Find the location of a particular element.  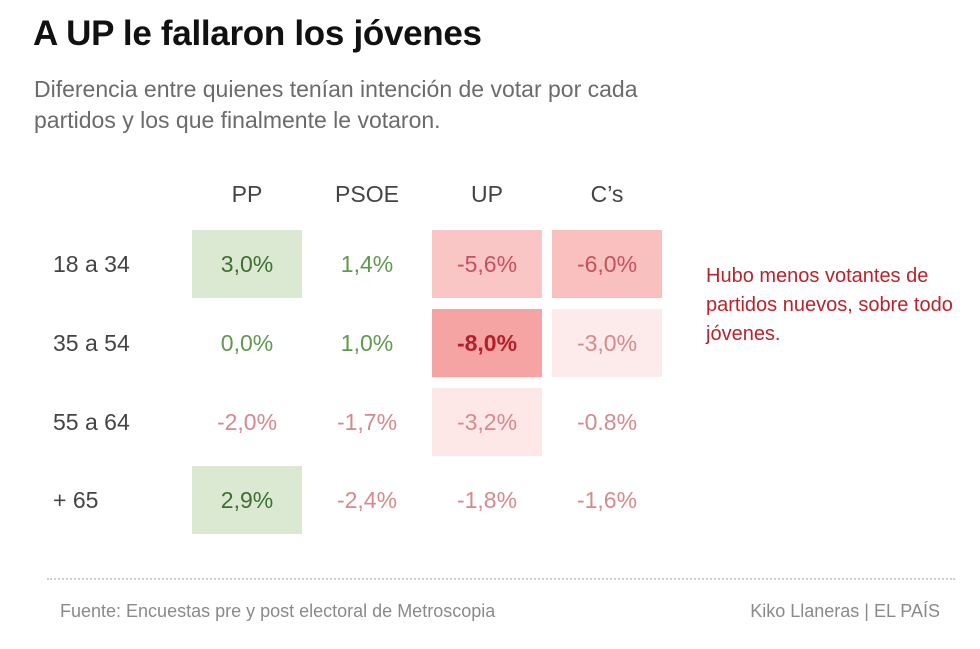

heatmap-cell: -2,0% is located at coordinates (247, 422).